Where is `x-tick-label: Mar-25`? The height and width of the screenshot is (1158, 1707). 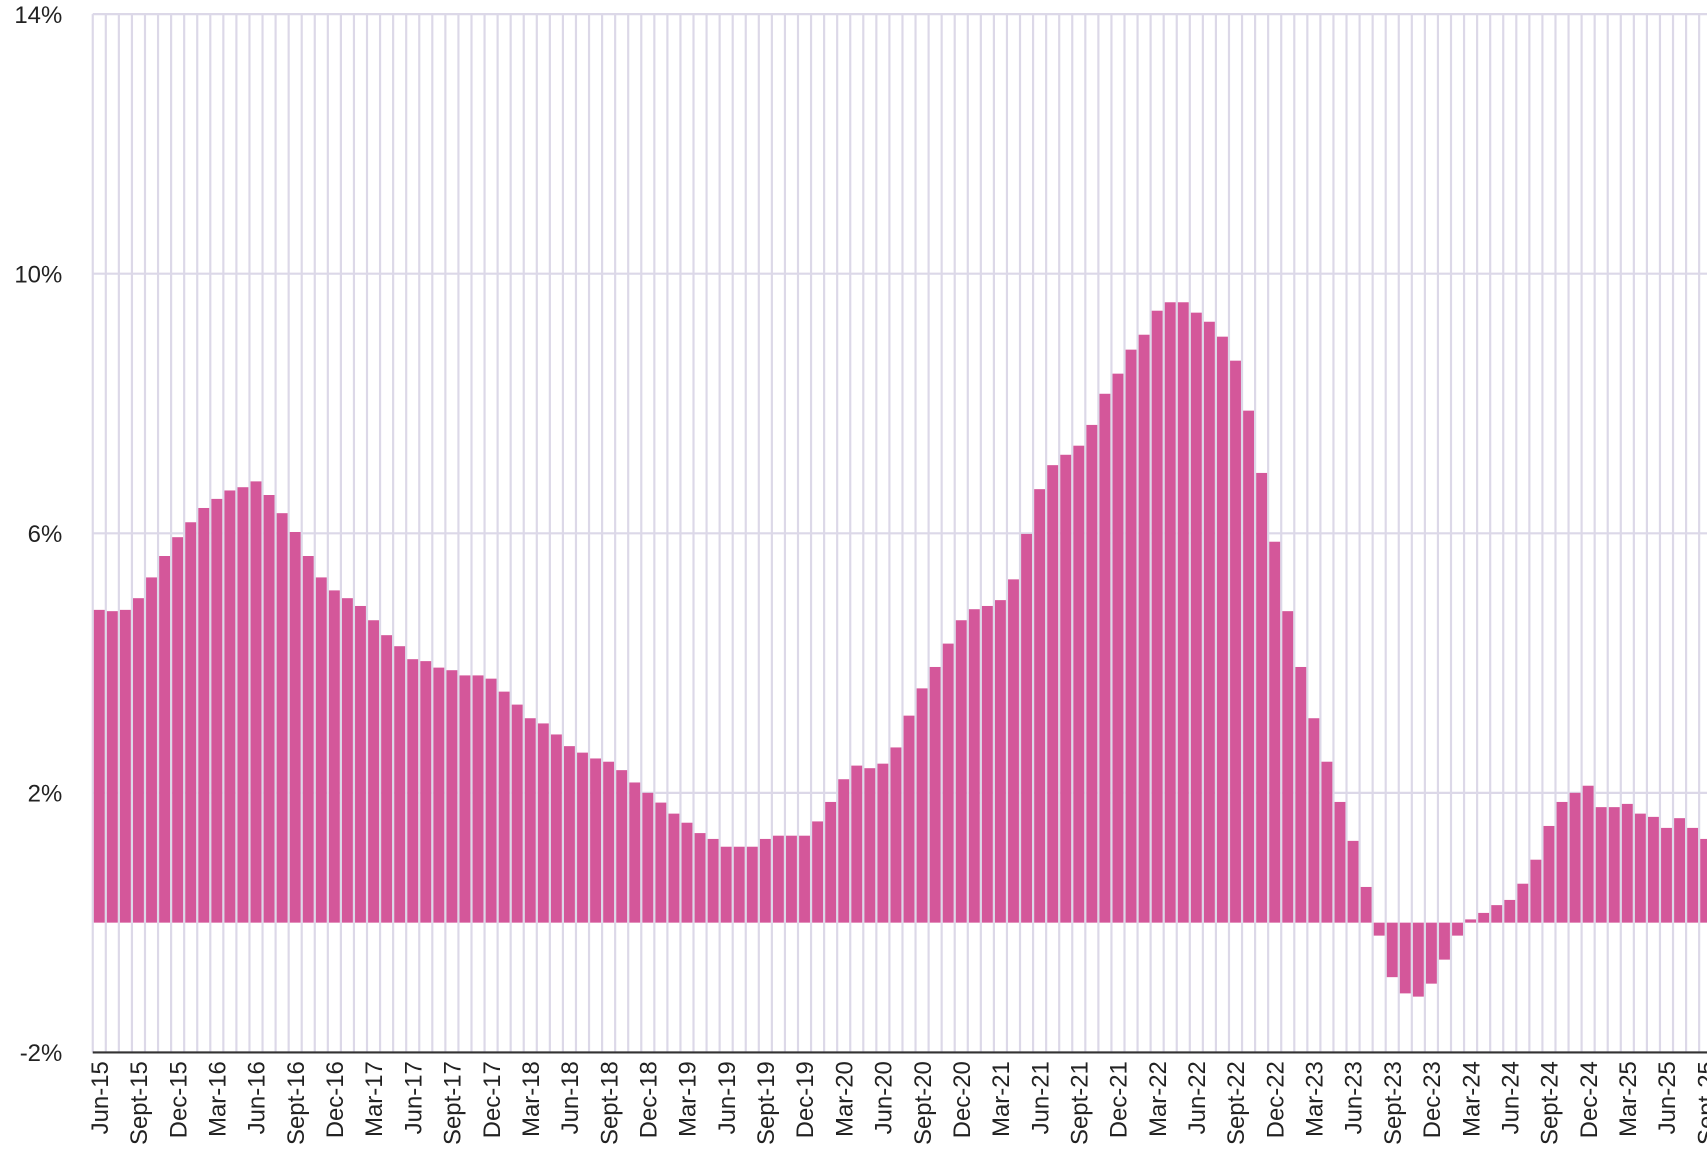
x-tick-label: Mar-25 is located at coordinates (1628, 1099).